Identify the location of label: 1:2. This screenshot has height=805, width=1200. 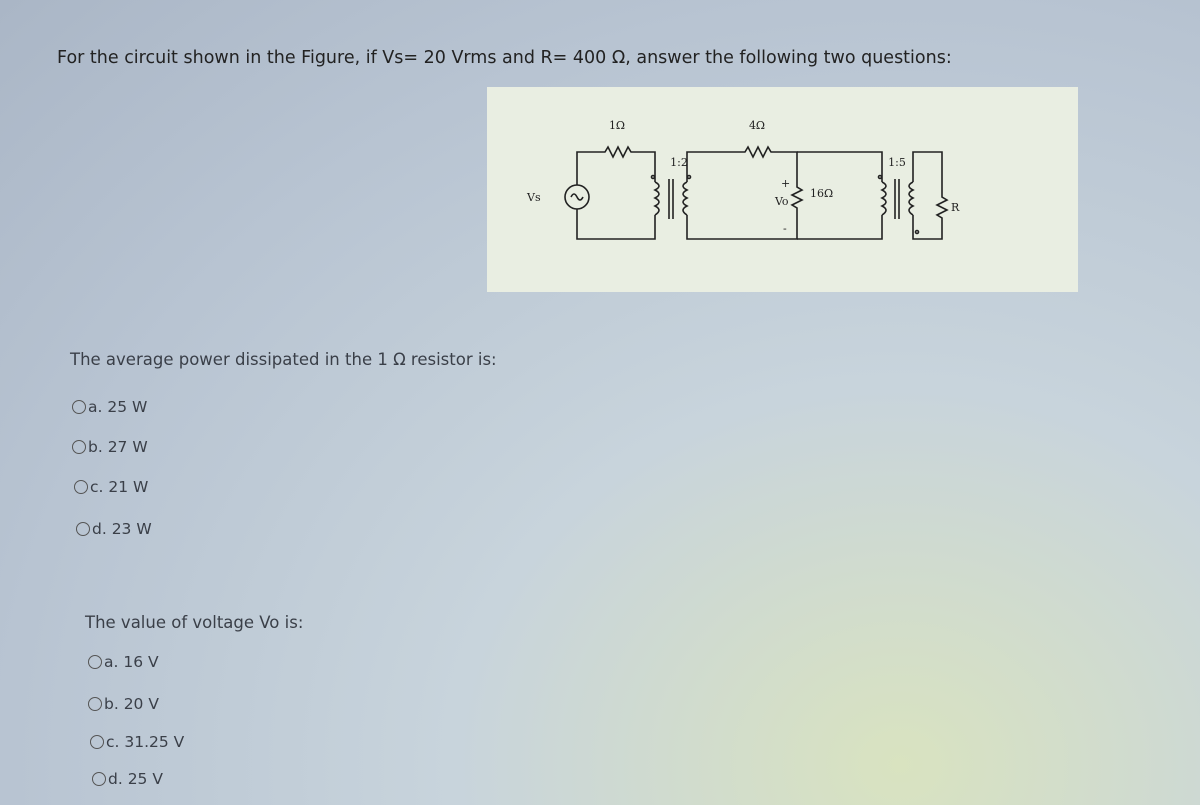
(679, 162).